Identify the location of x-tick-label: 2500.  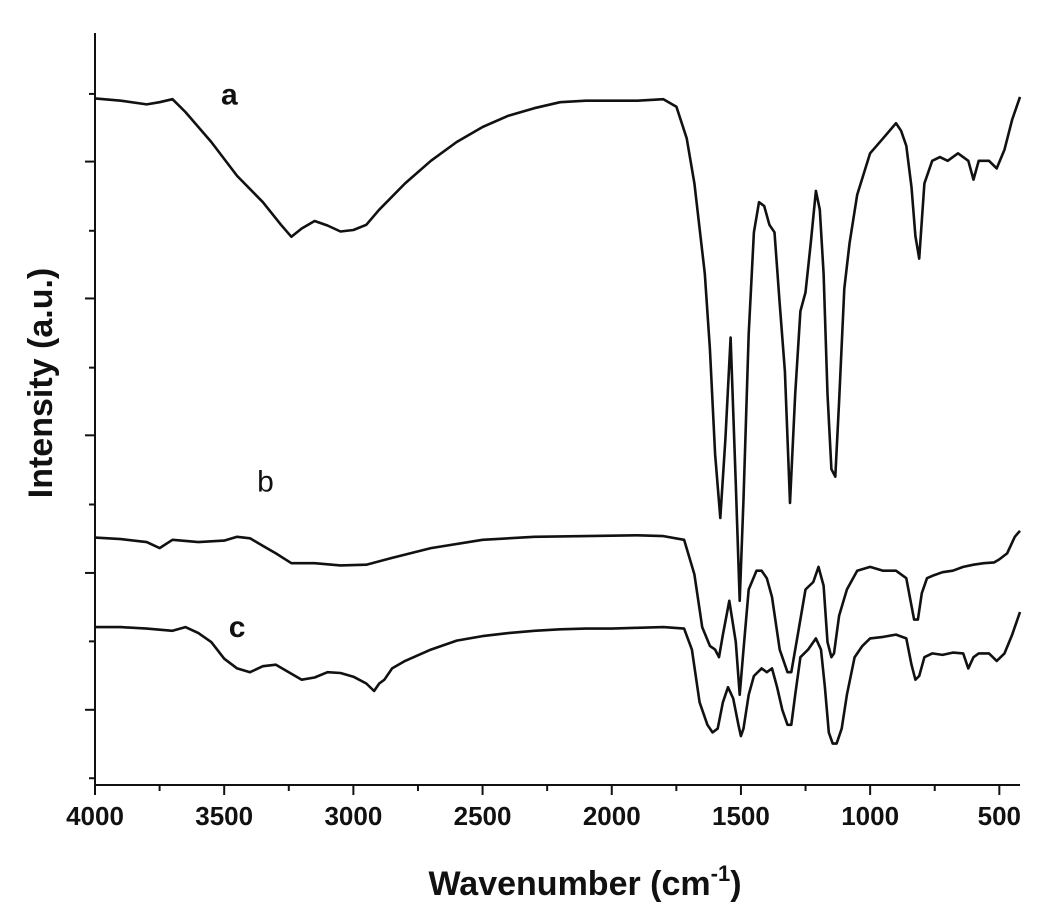
(483, 816).